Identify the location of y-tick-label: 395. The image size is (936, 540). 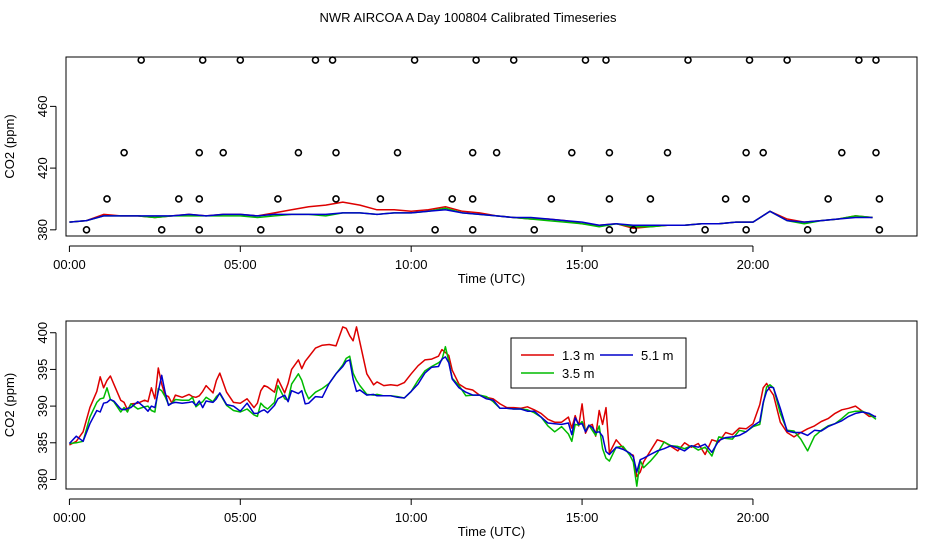
(42, 370).